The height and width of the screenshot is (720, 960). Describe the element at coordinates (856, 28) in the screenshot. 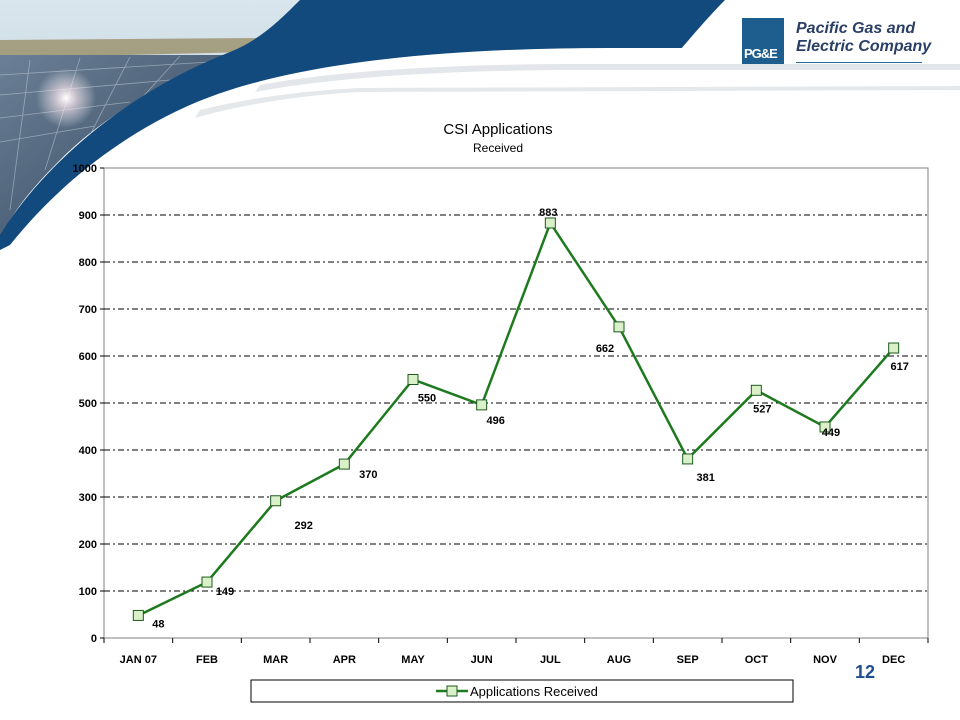

I see `company-name-line1: Pacific Gas and` at that location.